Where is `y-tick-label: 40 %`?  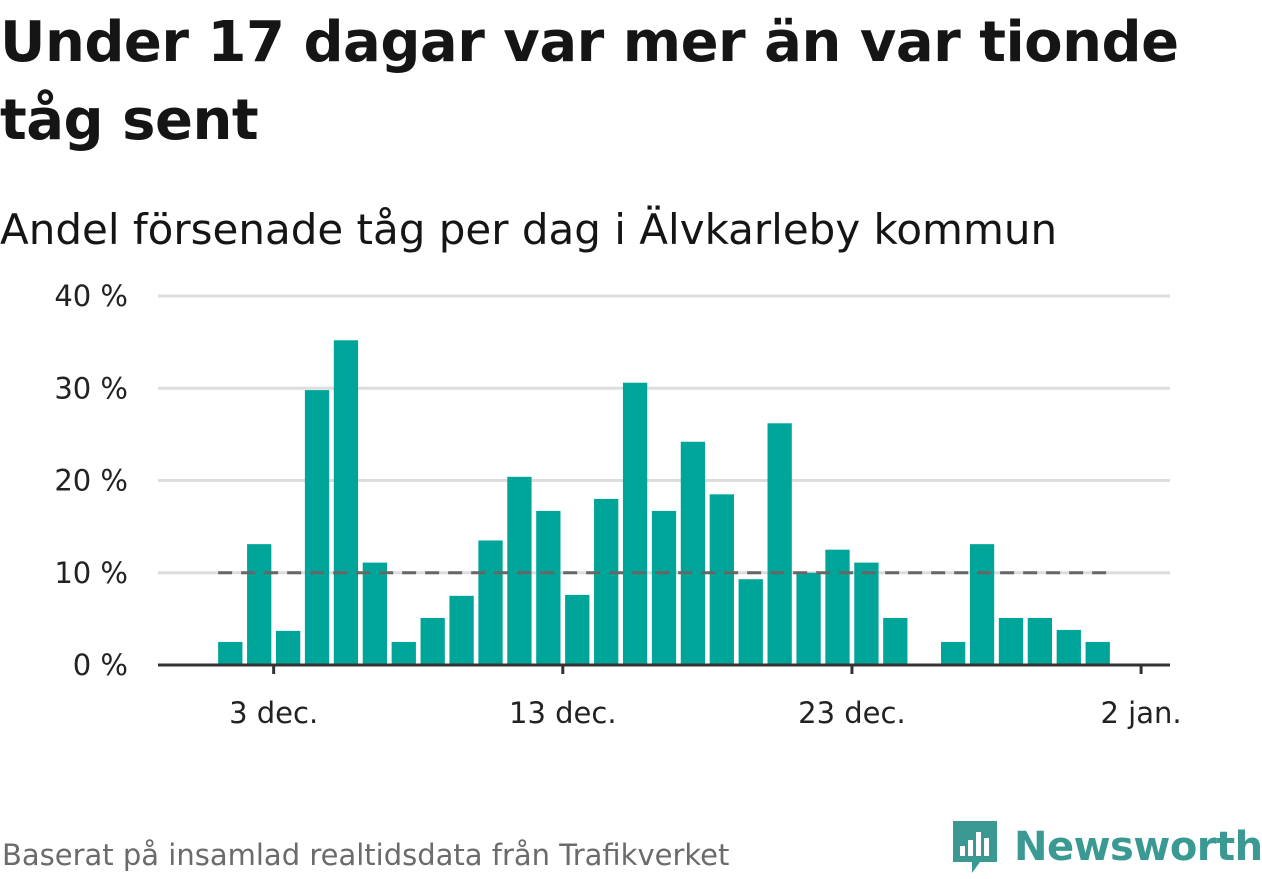 y-tick-label: 40 % is located at coordinates (91, 296).